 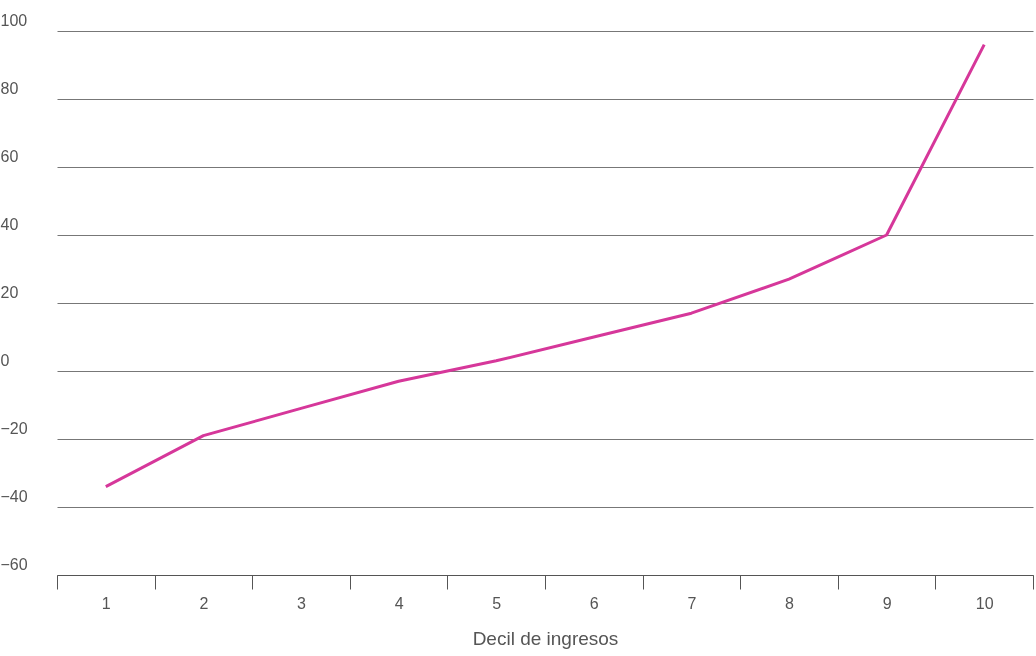 I want to click on x-tick-label: 3, so click(x=302, y=603).